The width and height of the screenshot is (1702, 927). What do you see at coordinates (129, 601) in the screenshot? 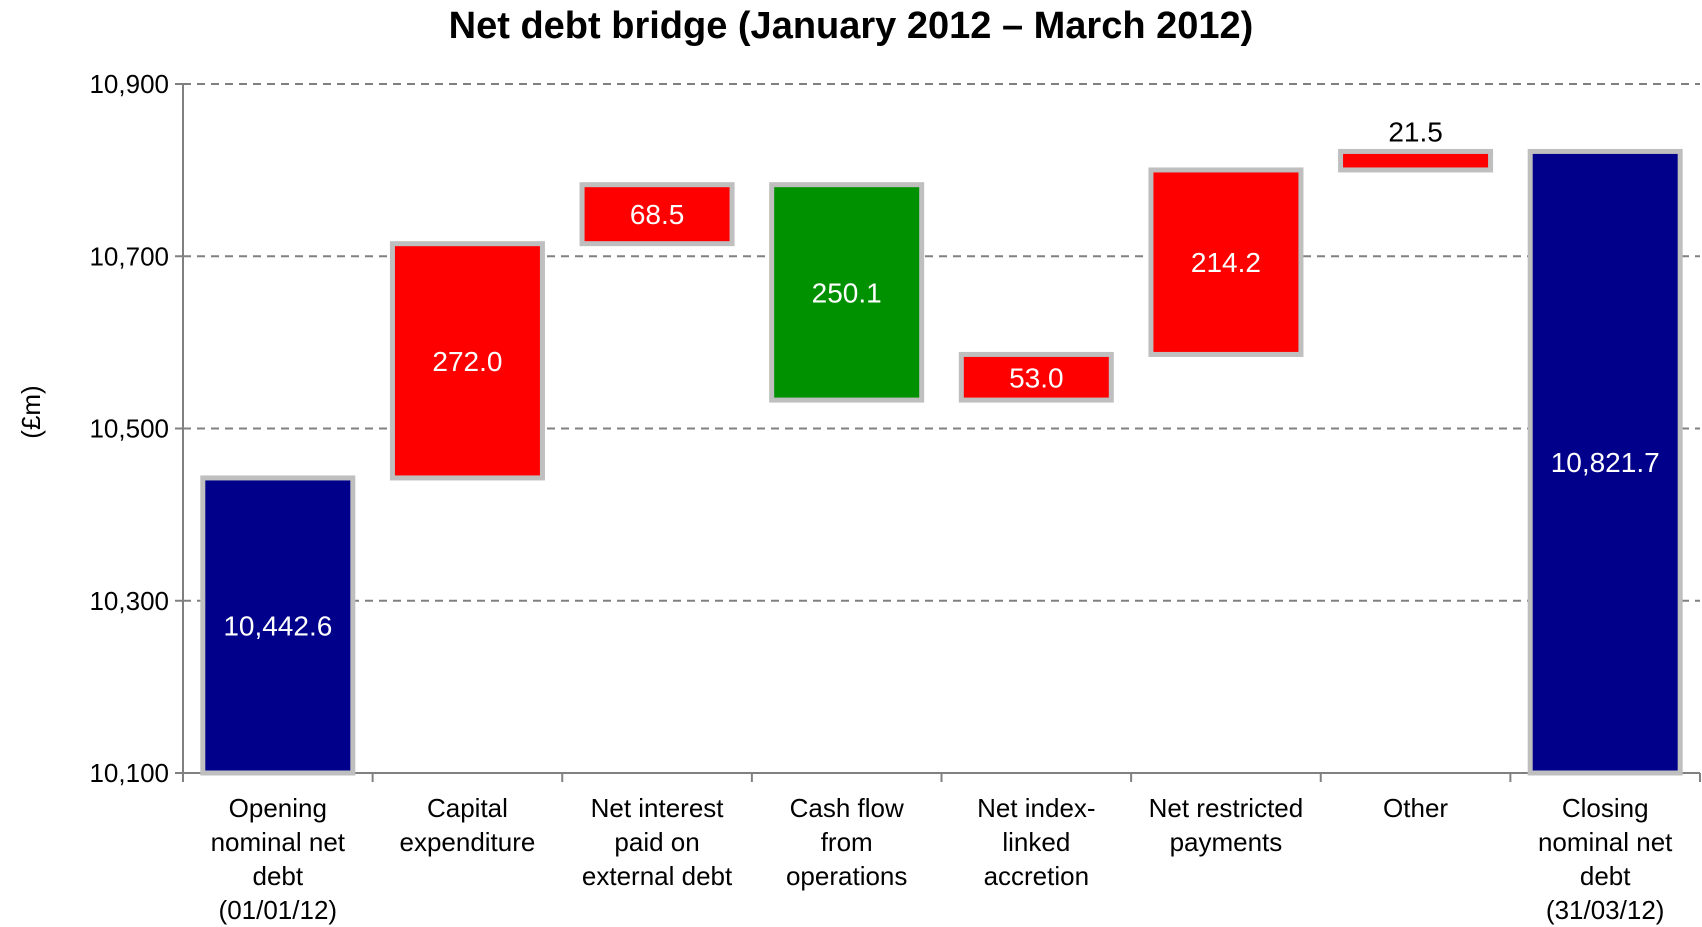
I see `y-tick-label: 10,300` at bounding box center [129, 601].